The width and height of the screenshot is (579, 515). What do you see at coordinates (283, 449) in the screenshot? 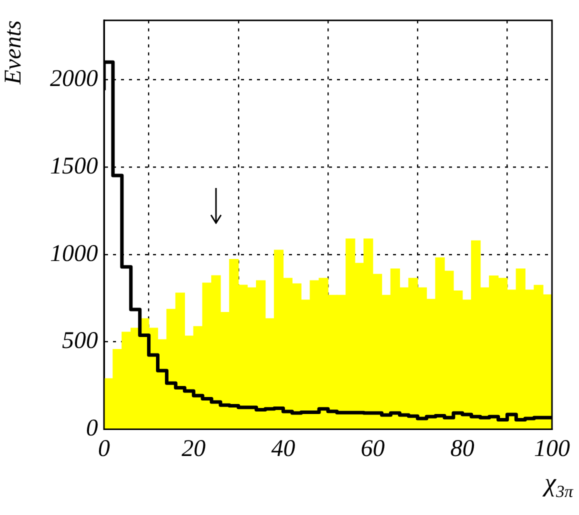
I see `x-tick-label: 40` at bounding box center [283, 449].